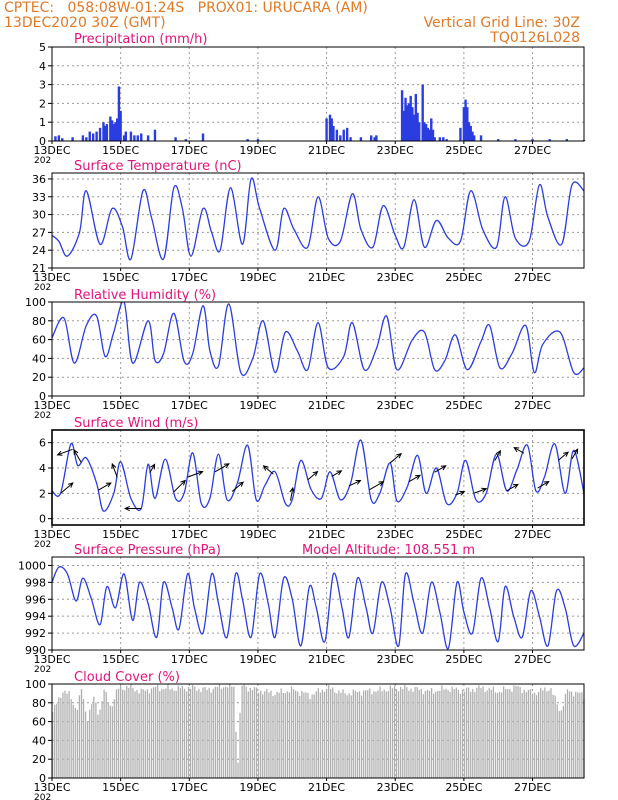  Describe the element at coordinates (326, 150) in the screenshot. I see `x-tick-label: 21DEC` at that location.